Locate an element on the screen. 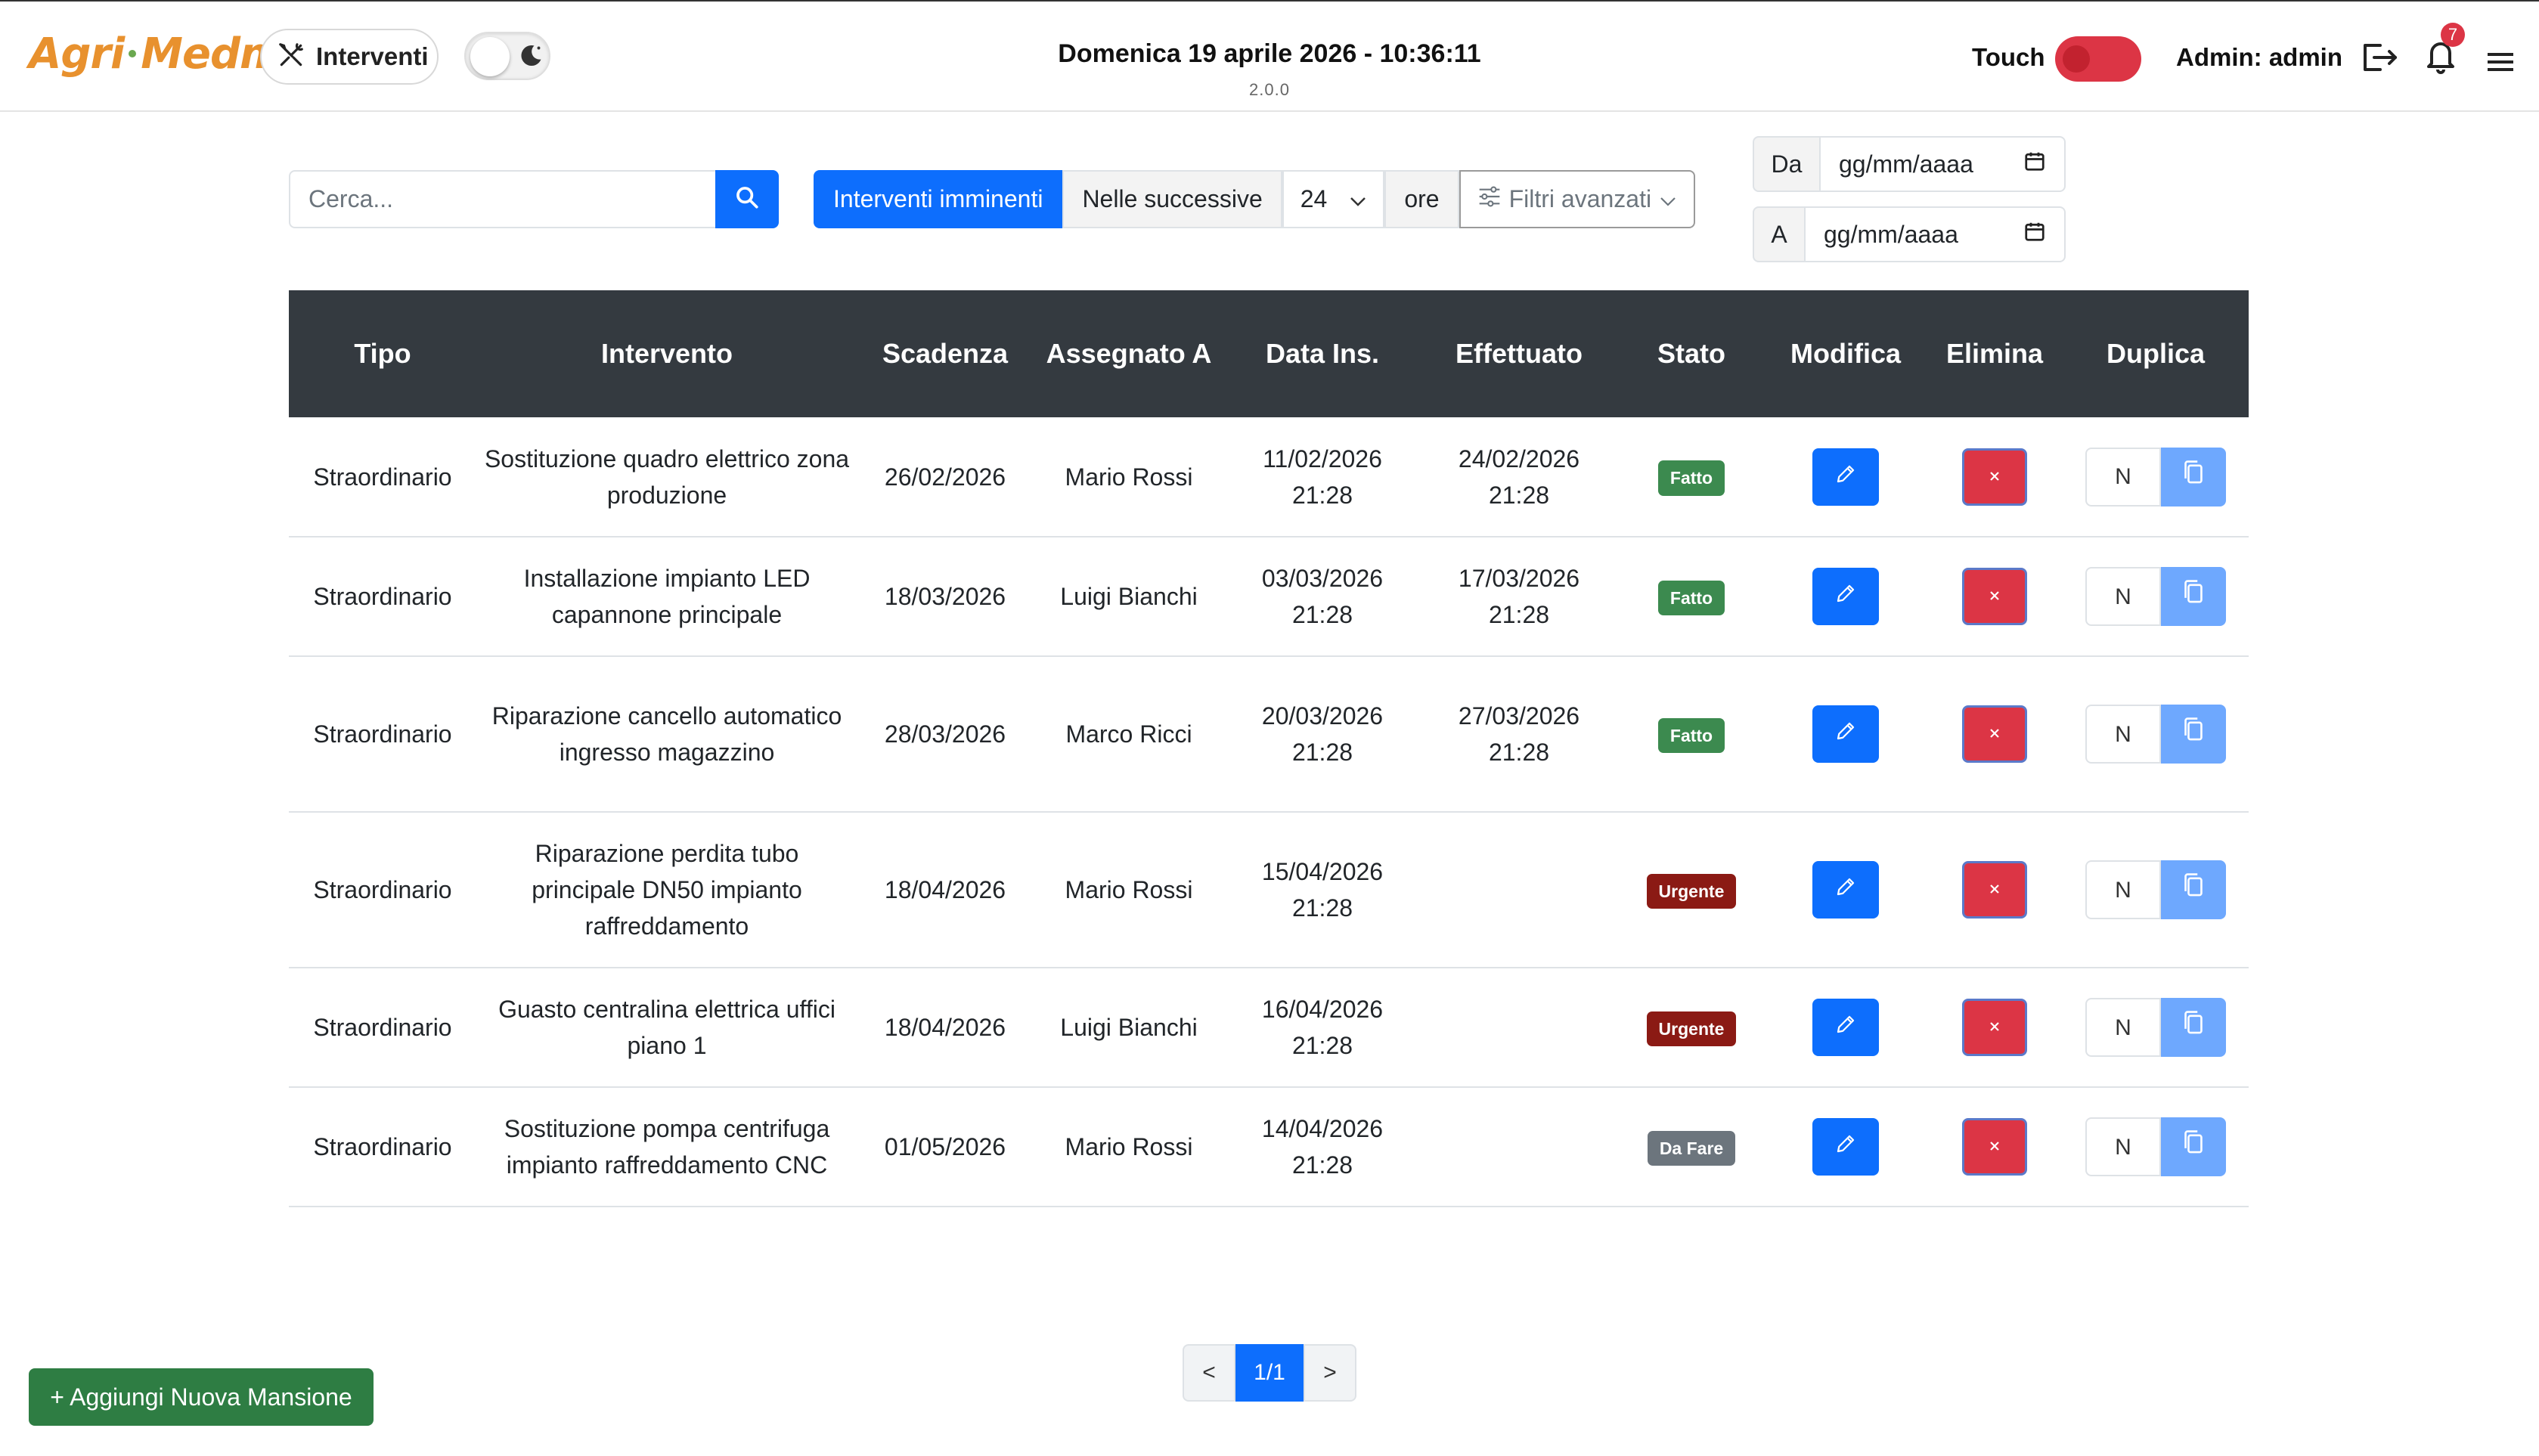 Image resolution: width=2539 pixels, height=1456 pixels. prev-page-button: < is located at coordinates (1209, 1373).